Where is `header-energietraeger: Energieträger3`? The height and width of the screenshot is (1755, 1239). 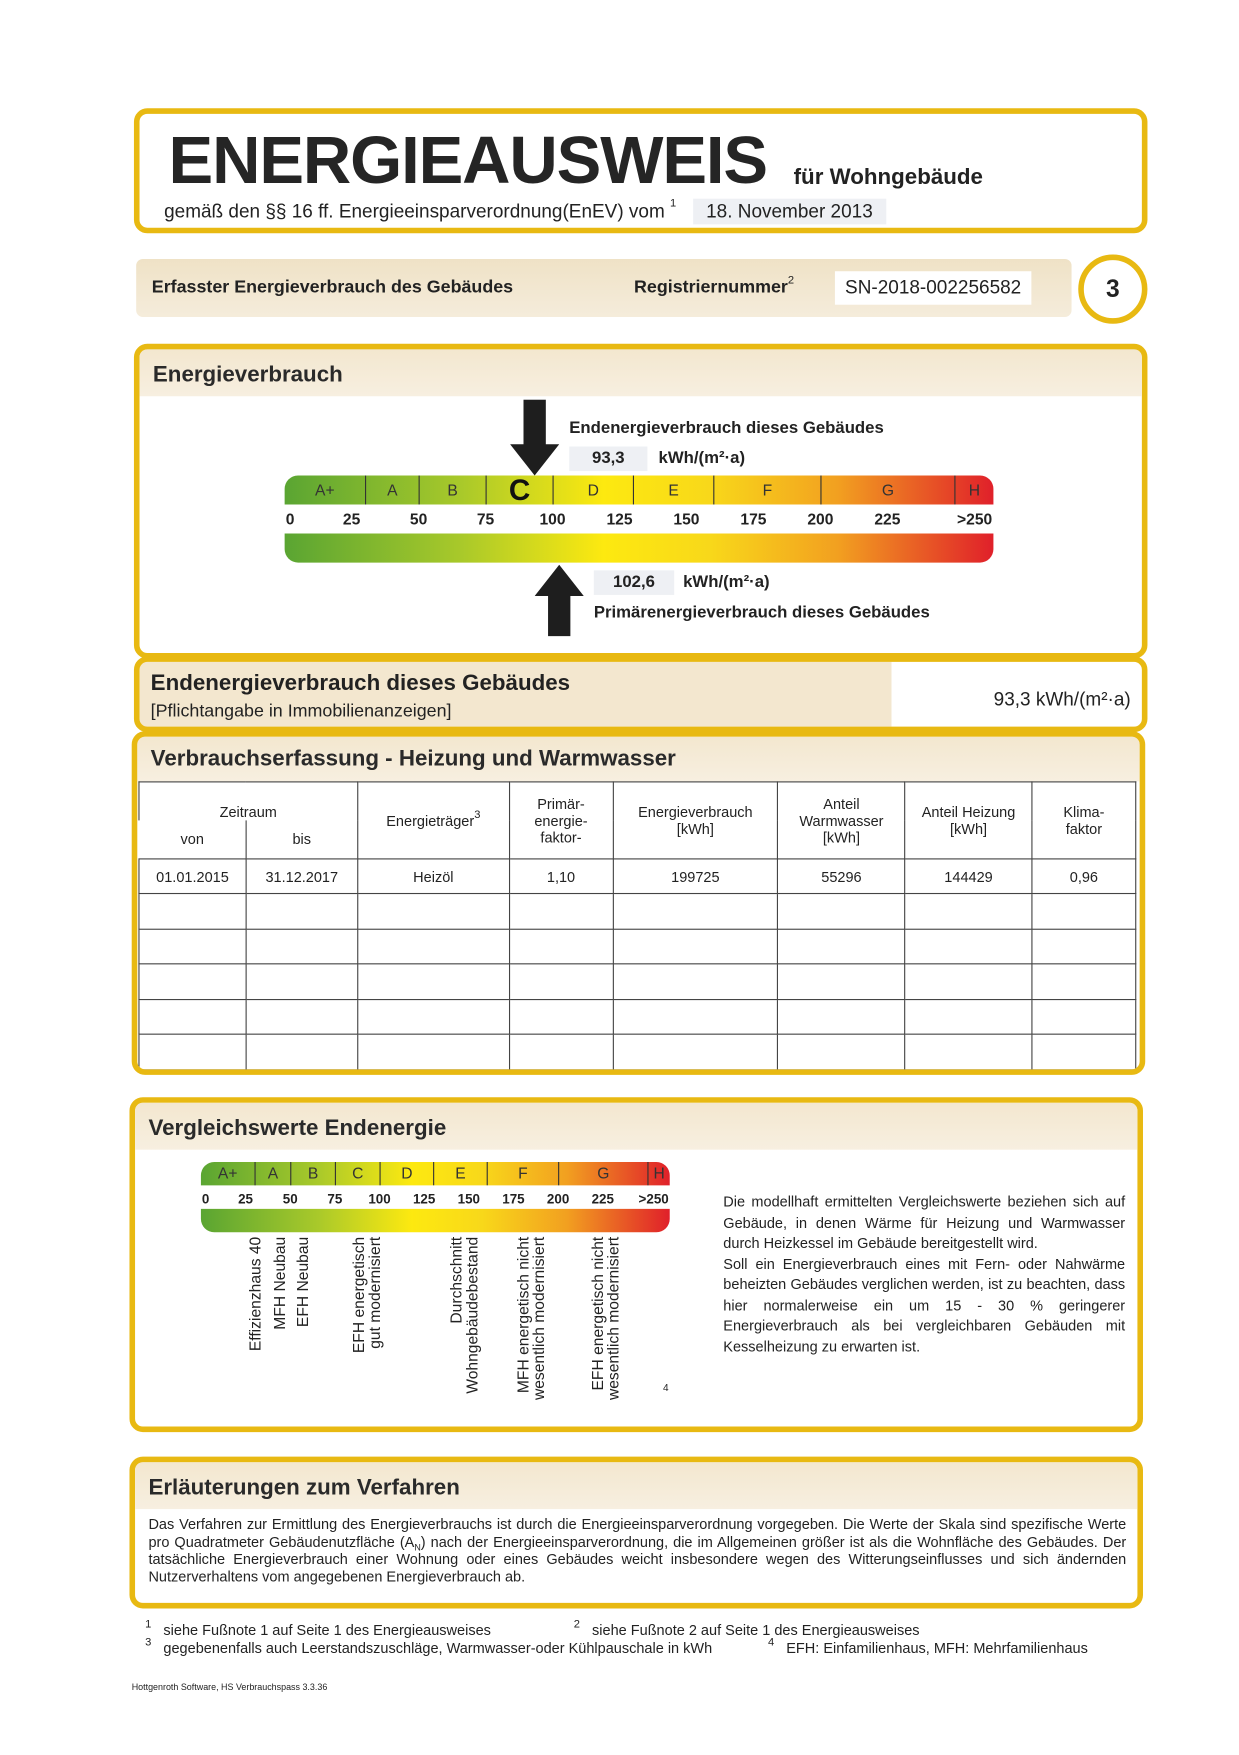 header-energietraeger: Energieträger3 is located at coordinates (433, 820).